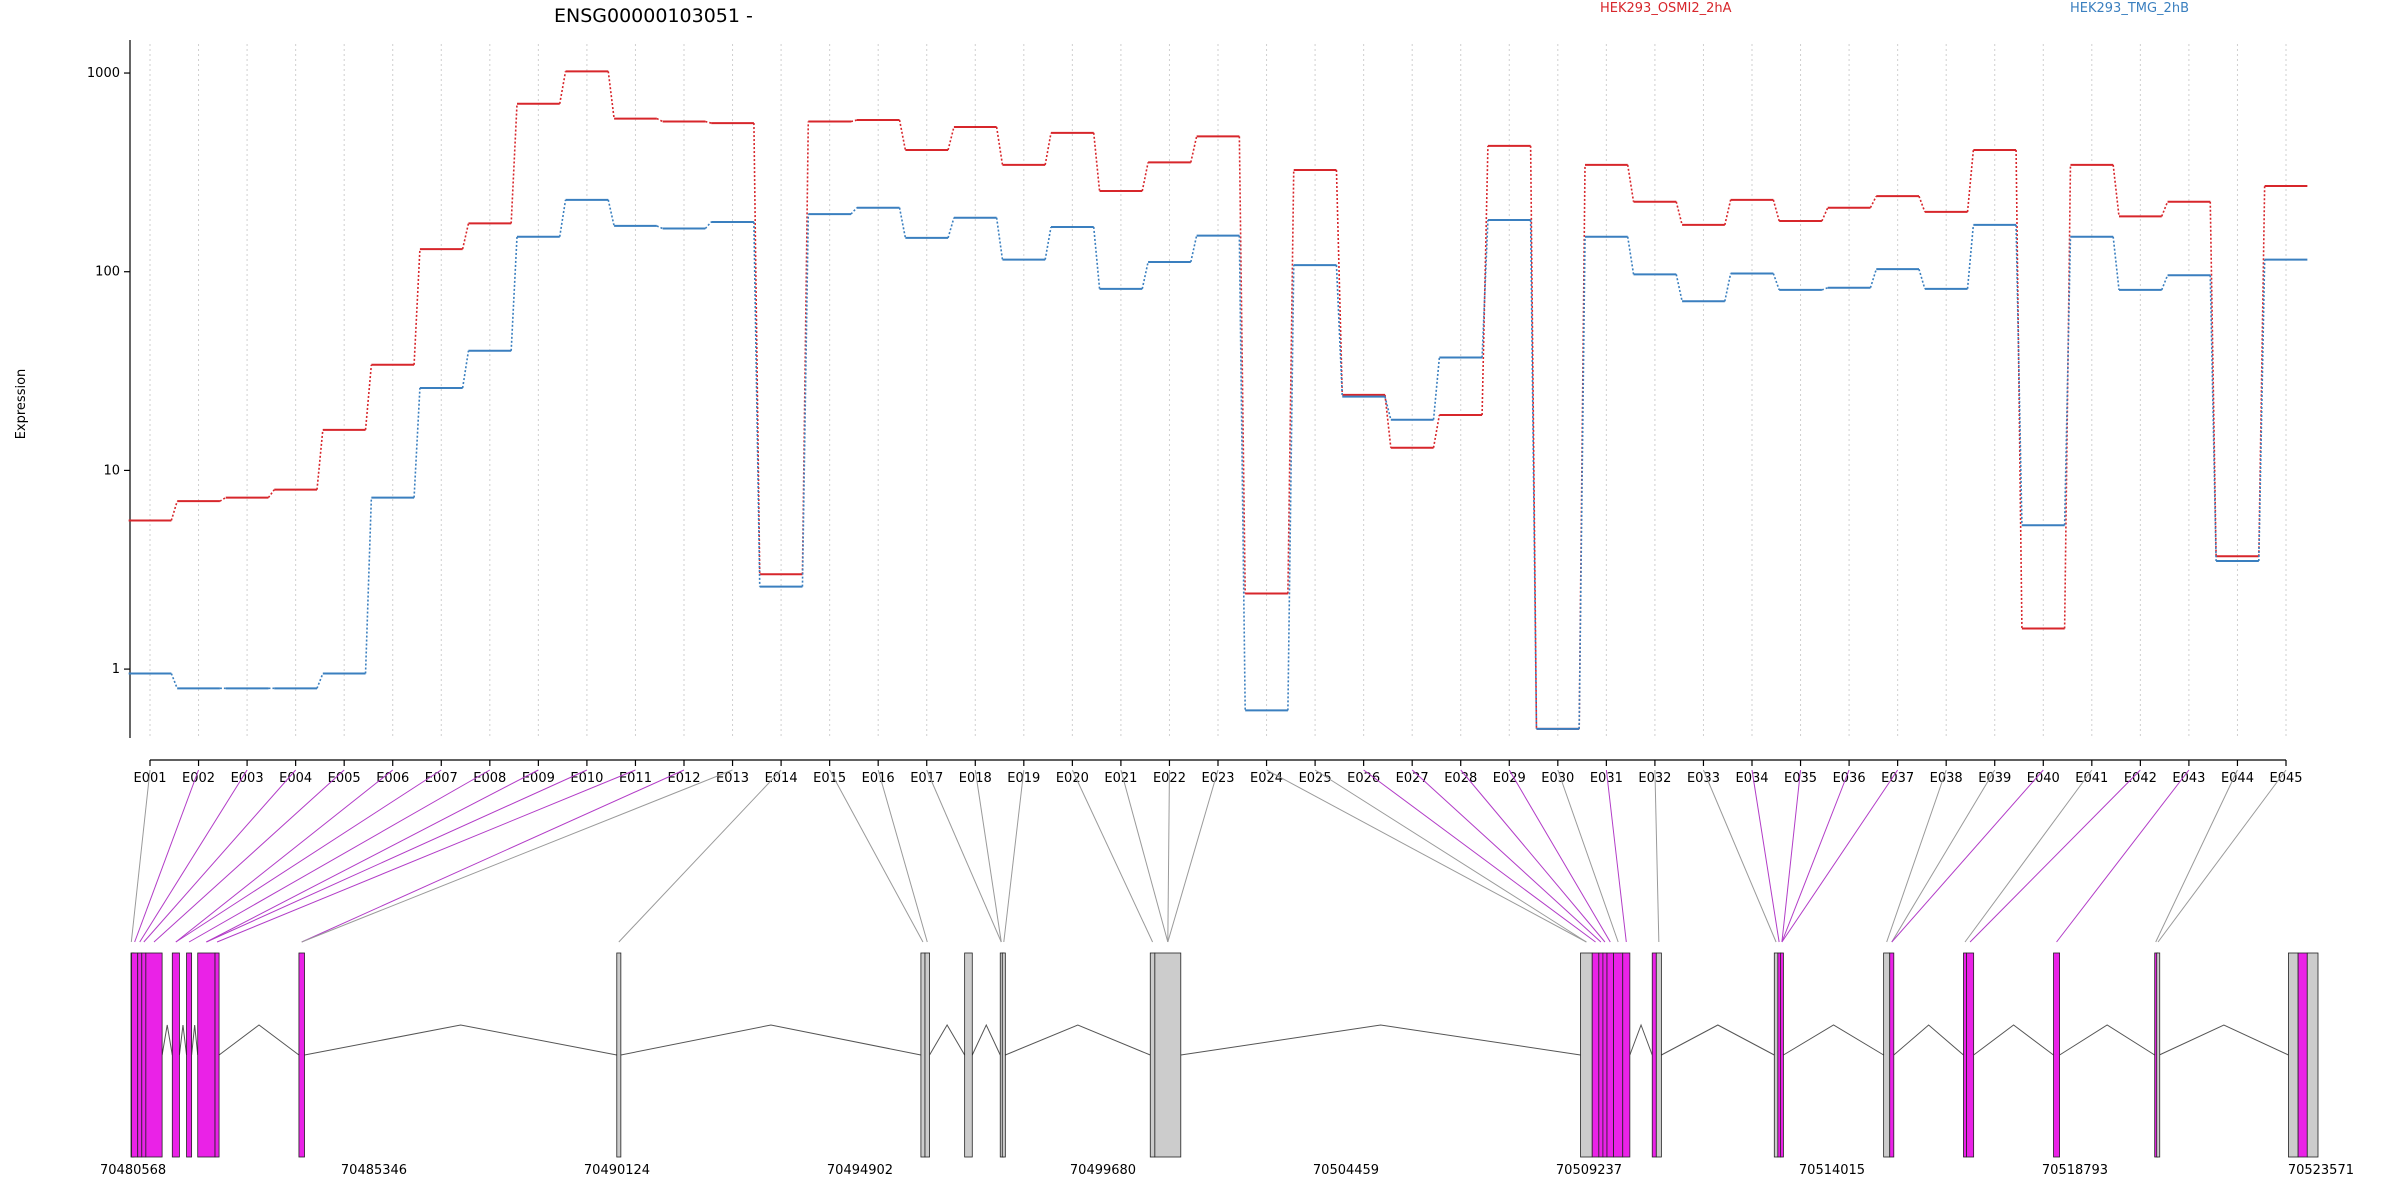 This screenshot has width=2400, height=1200. Describe the element at coordinates (1460, 778) in the screenshot. I see `x-tick-label: E028` at that location.